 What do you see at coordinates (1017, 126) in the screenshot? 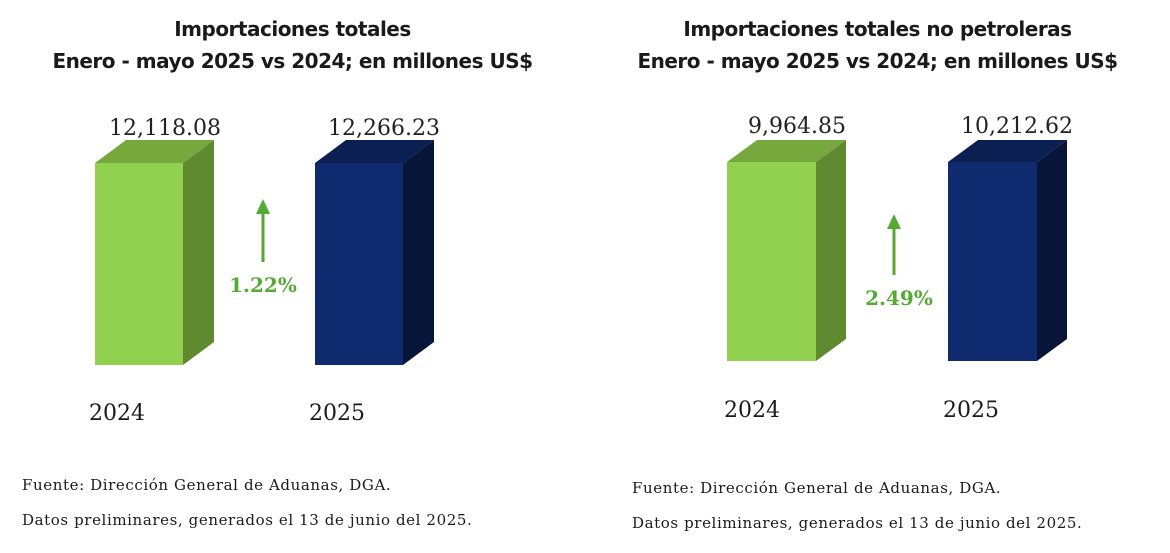
I see `value-label-2025: 10,212.62` at bounding box center [1017, 126].